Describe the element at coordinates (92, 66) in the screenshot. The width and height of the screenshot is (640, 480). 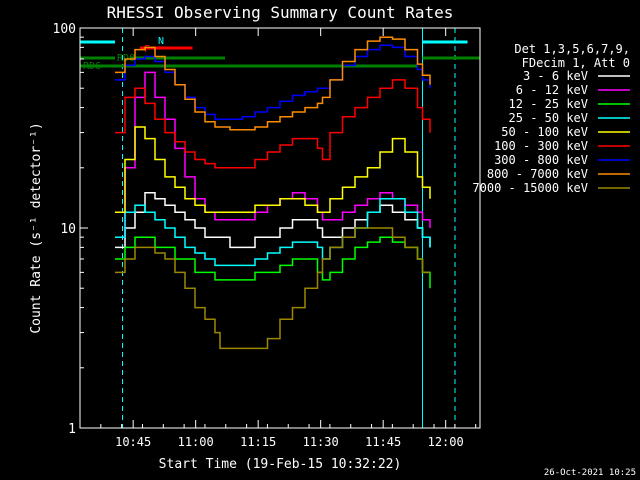
I see `annotation-rd6: RD6` at that location.